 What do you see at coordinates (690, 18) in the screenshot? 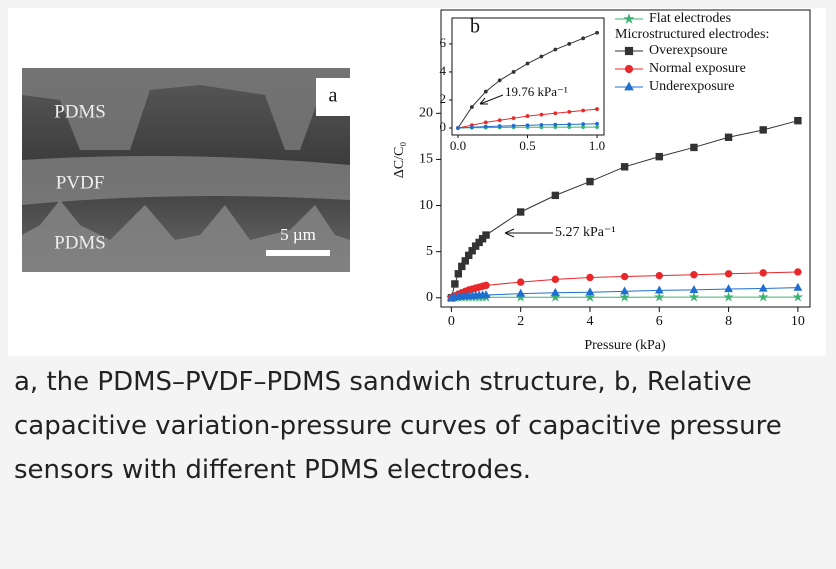
I see `legend-label: Flat electrodes` at bounding box center [690, 18].